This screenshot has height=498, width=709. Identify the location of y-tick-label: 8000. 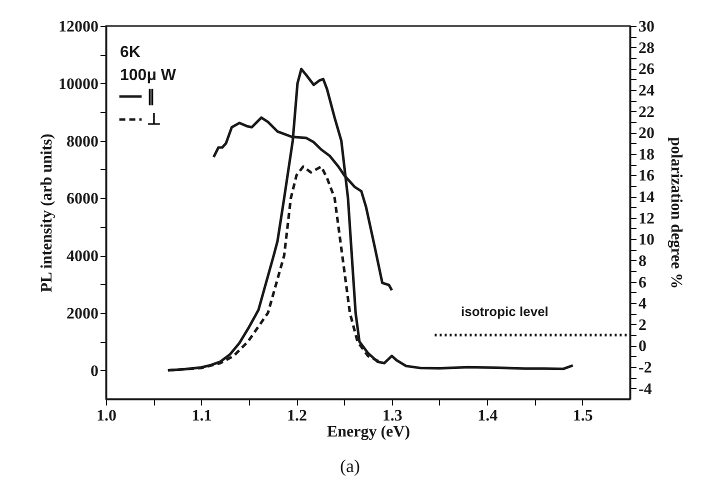
(82, 141).